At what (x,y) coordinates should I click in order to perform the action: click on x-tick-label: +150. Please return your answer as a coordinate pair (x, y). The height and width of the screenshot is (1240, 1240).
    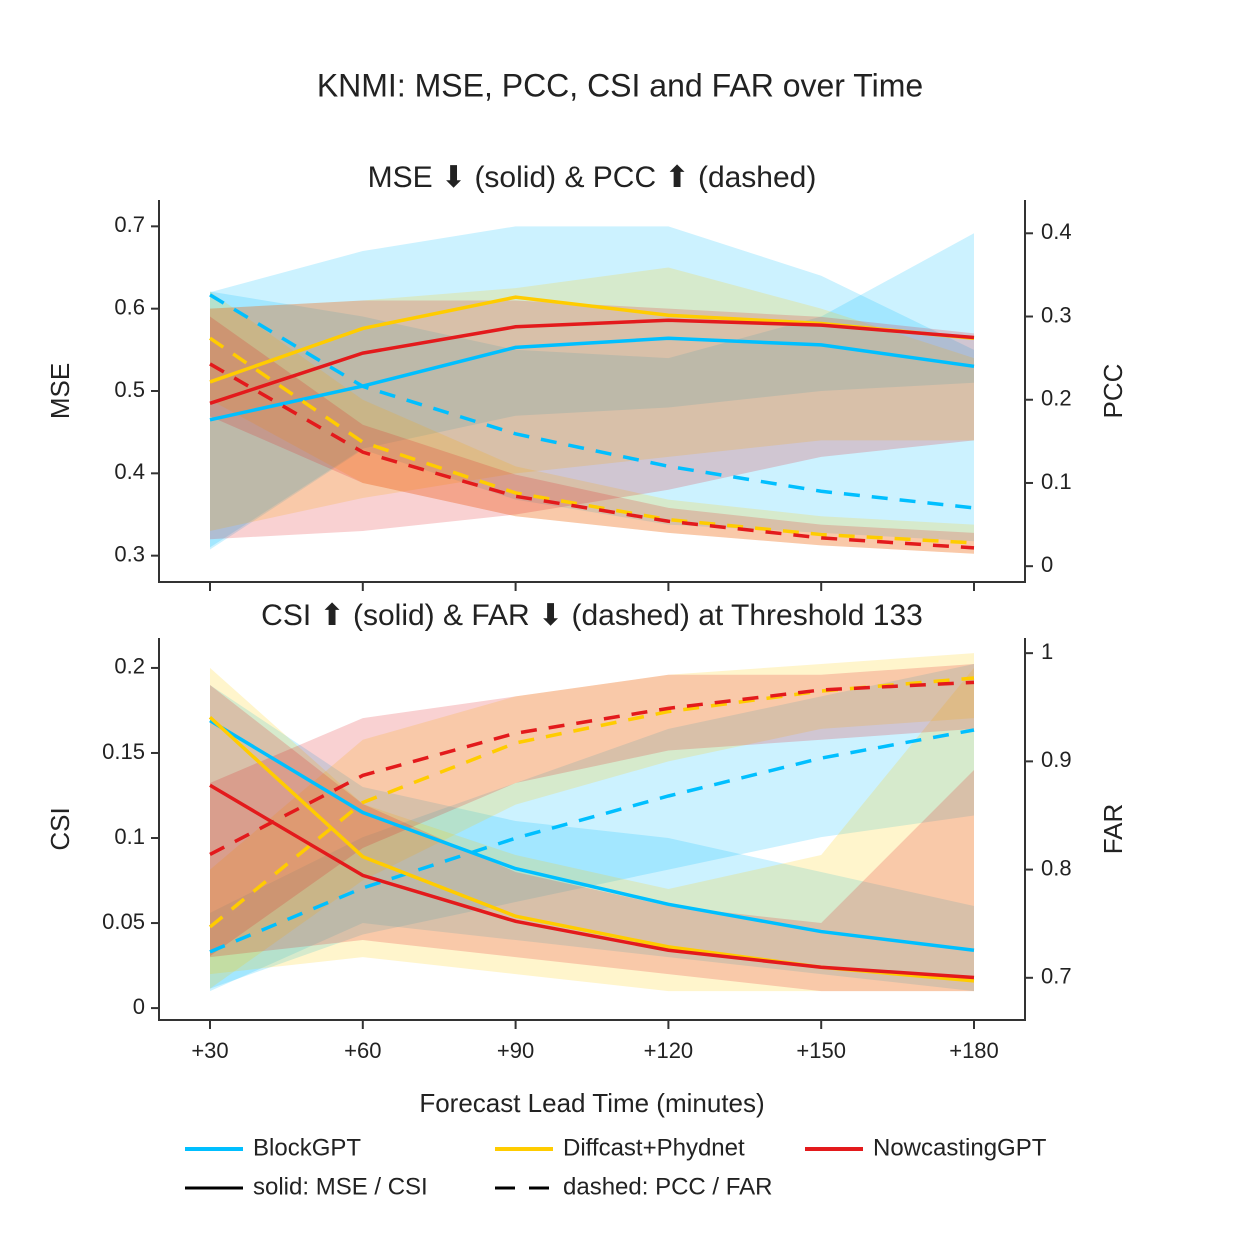
    Looking at the image, I should click on (821, 1050).